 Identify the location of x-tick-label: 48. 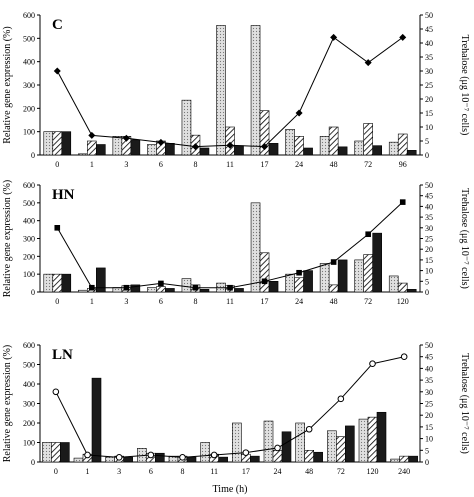
(334, 301).